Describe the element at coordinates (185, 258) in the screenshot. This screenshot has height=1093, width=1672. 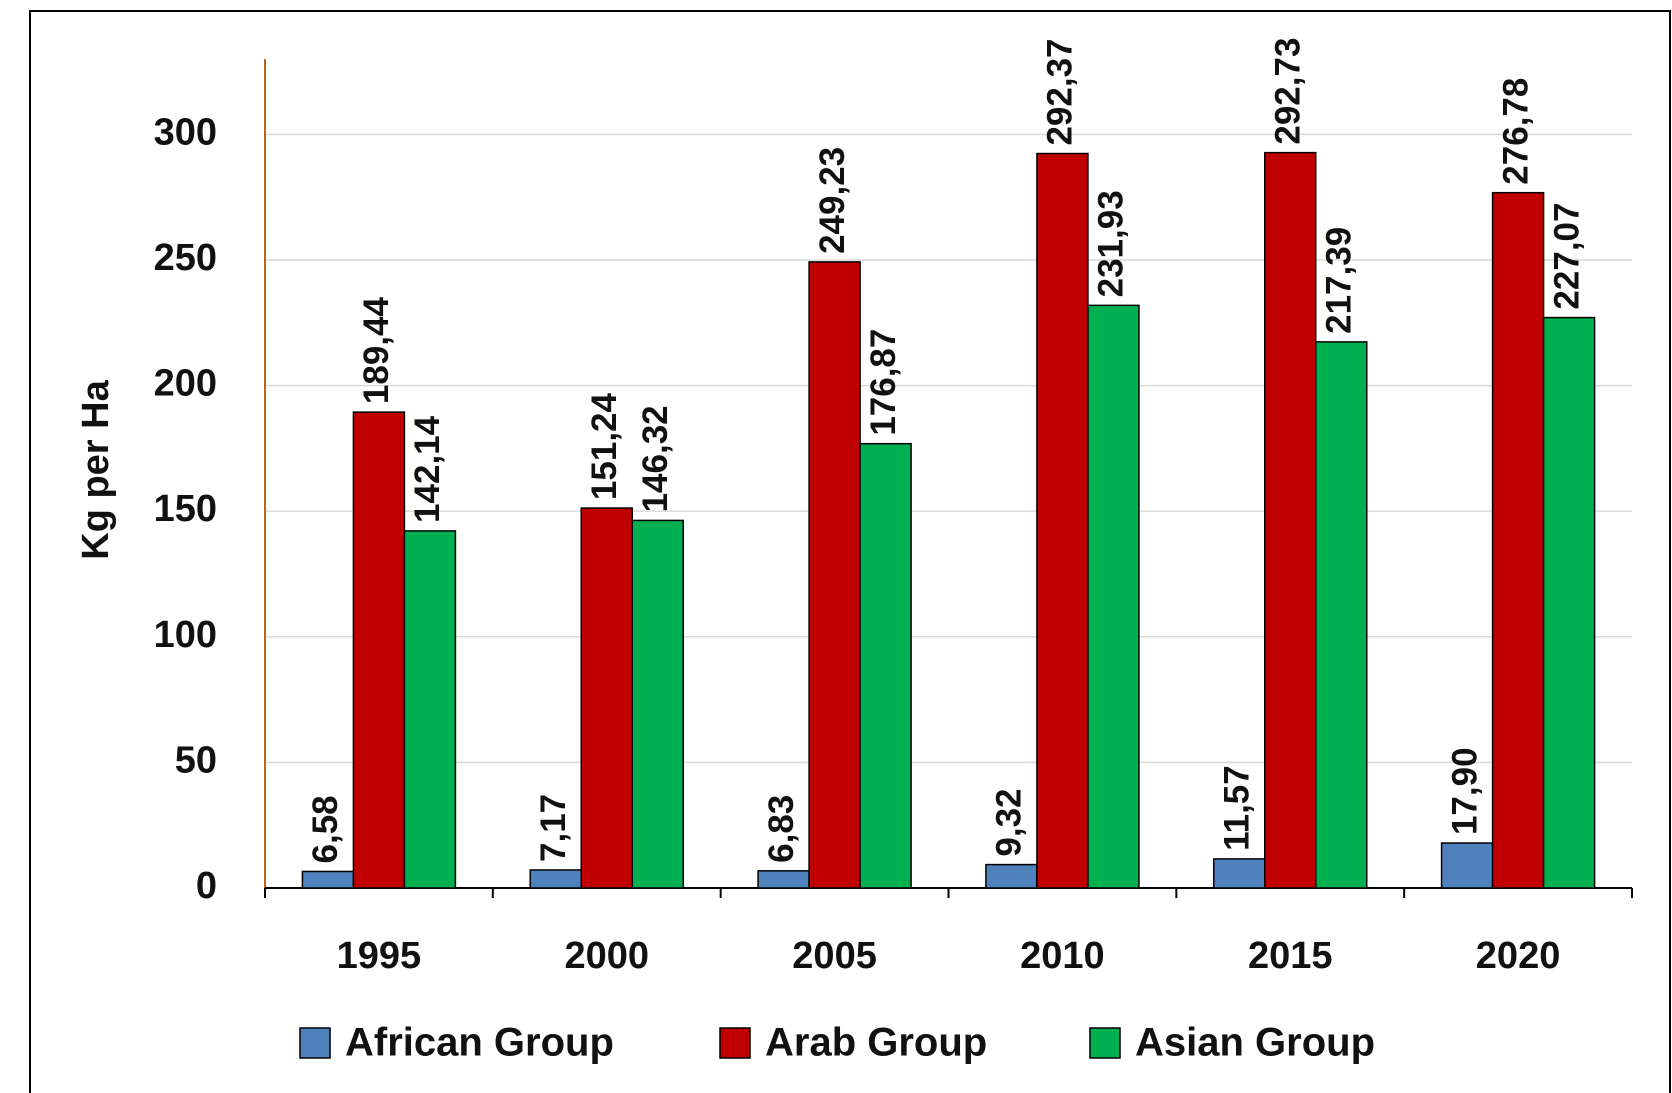
I see `y-tick-label: 250` at that location.